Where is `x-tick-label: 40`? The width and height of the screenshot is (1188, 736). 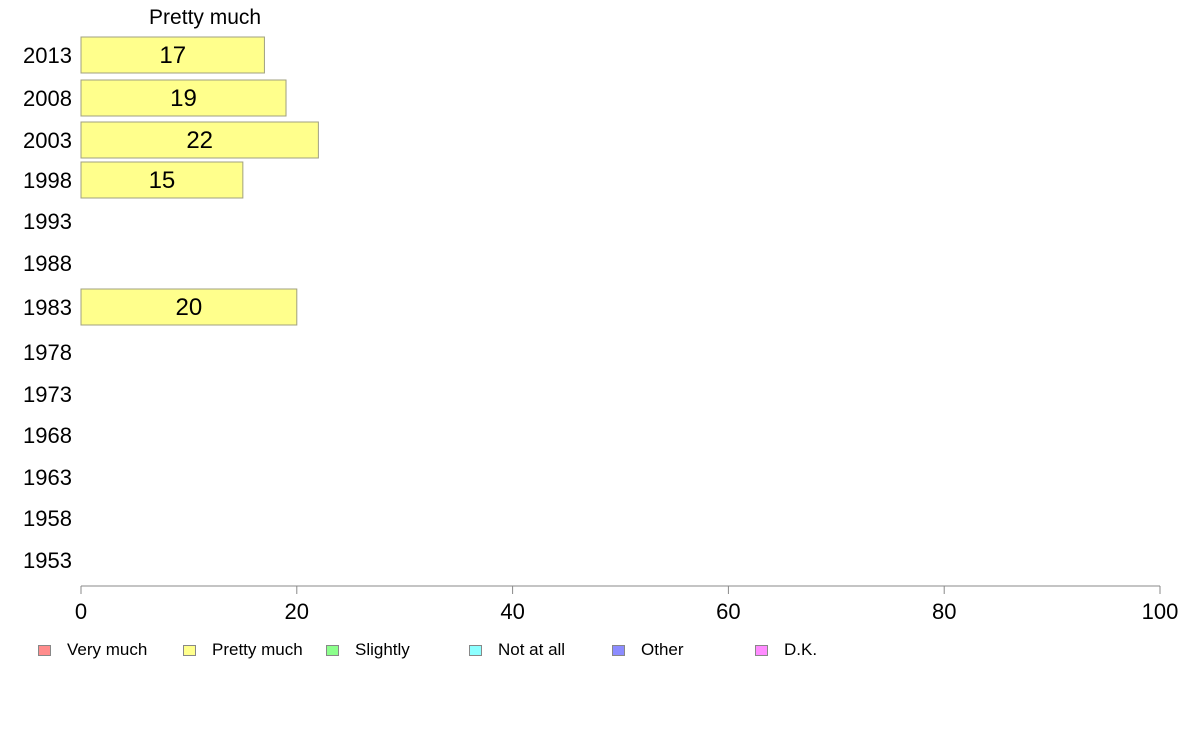
x-tick-label: 40 is located at coordinates (512, 611).